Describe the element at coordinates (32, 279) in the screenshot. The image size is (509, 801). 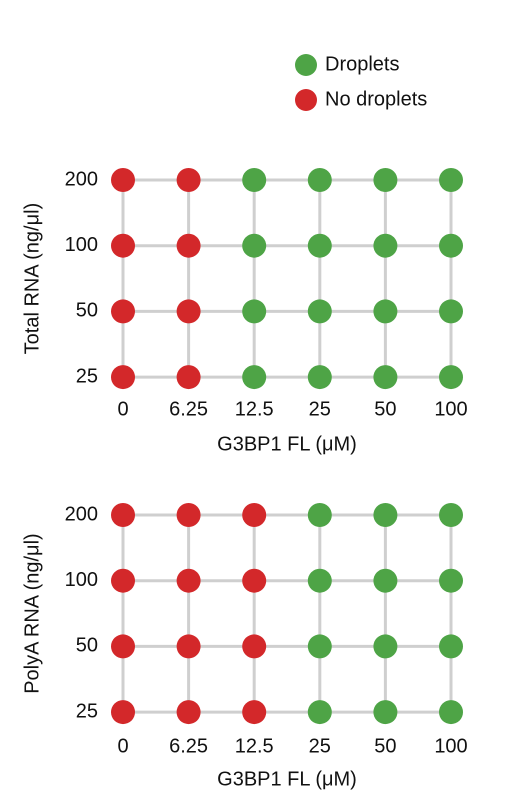
I see `y-axis-label: Total RNA (ng/μl)` at that location.